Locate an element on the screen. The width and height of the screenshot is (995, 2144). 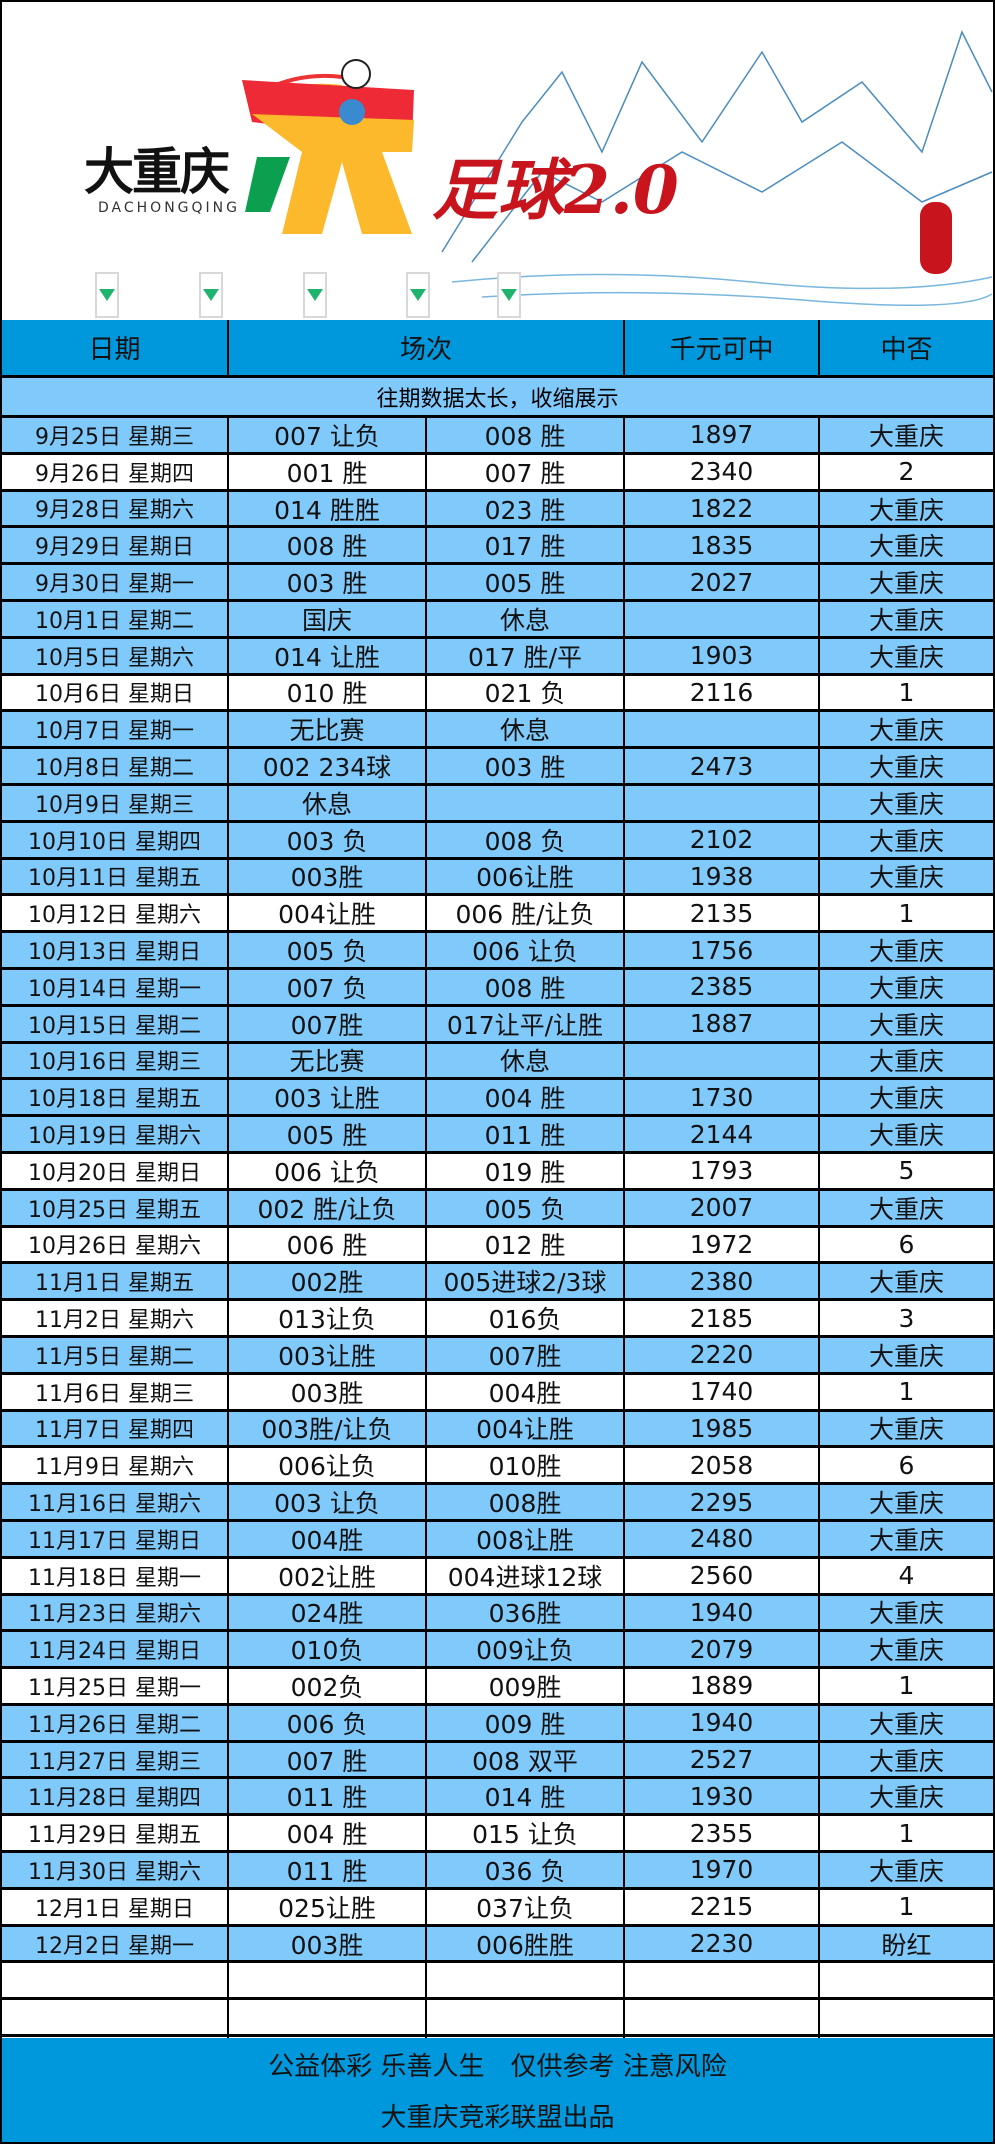
cell-match-2: 006让胜 is located at coordinates (526, 876).